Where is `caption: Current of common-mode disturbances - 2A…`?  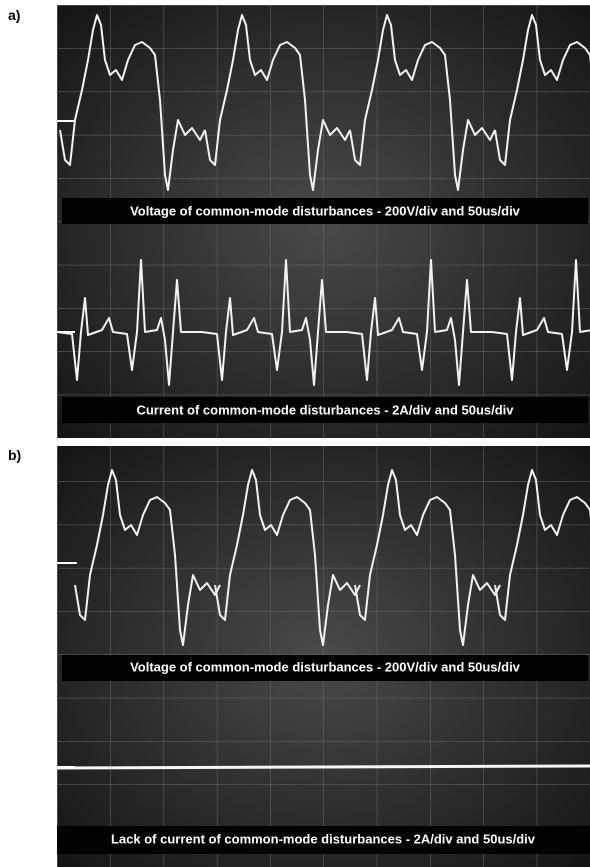
caption: Current of common-mode disturbances - 2A… is located at coordinates (325, 409).